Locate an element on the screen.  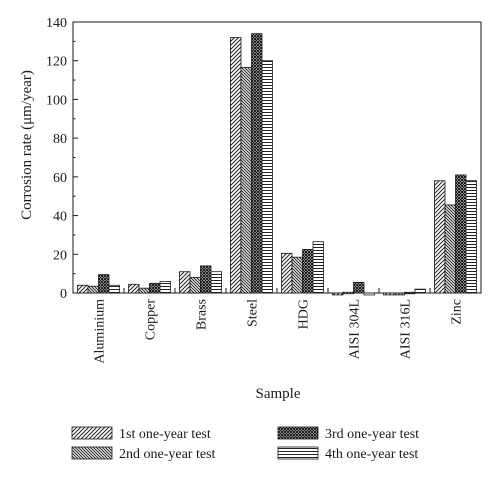
x-category-label: Brass is located at coordinates (202, 314).